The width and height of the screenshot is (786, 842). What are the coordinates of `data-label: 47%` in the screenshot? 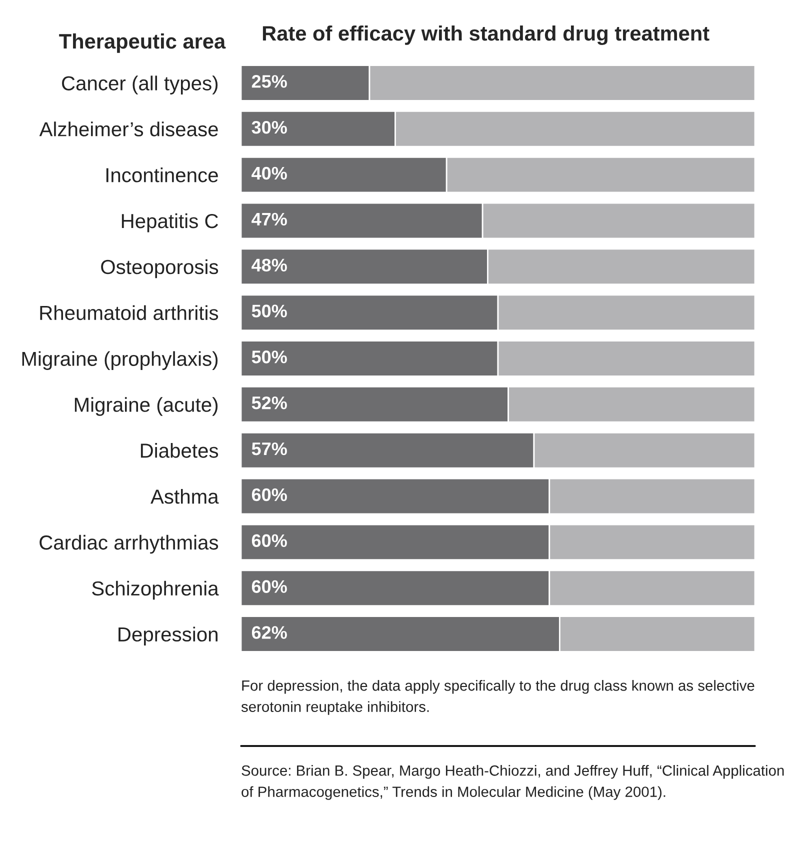 It's located at (269, 219).